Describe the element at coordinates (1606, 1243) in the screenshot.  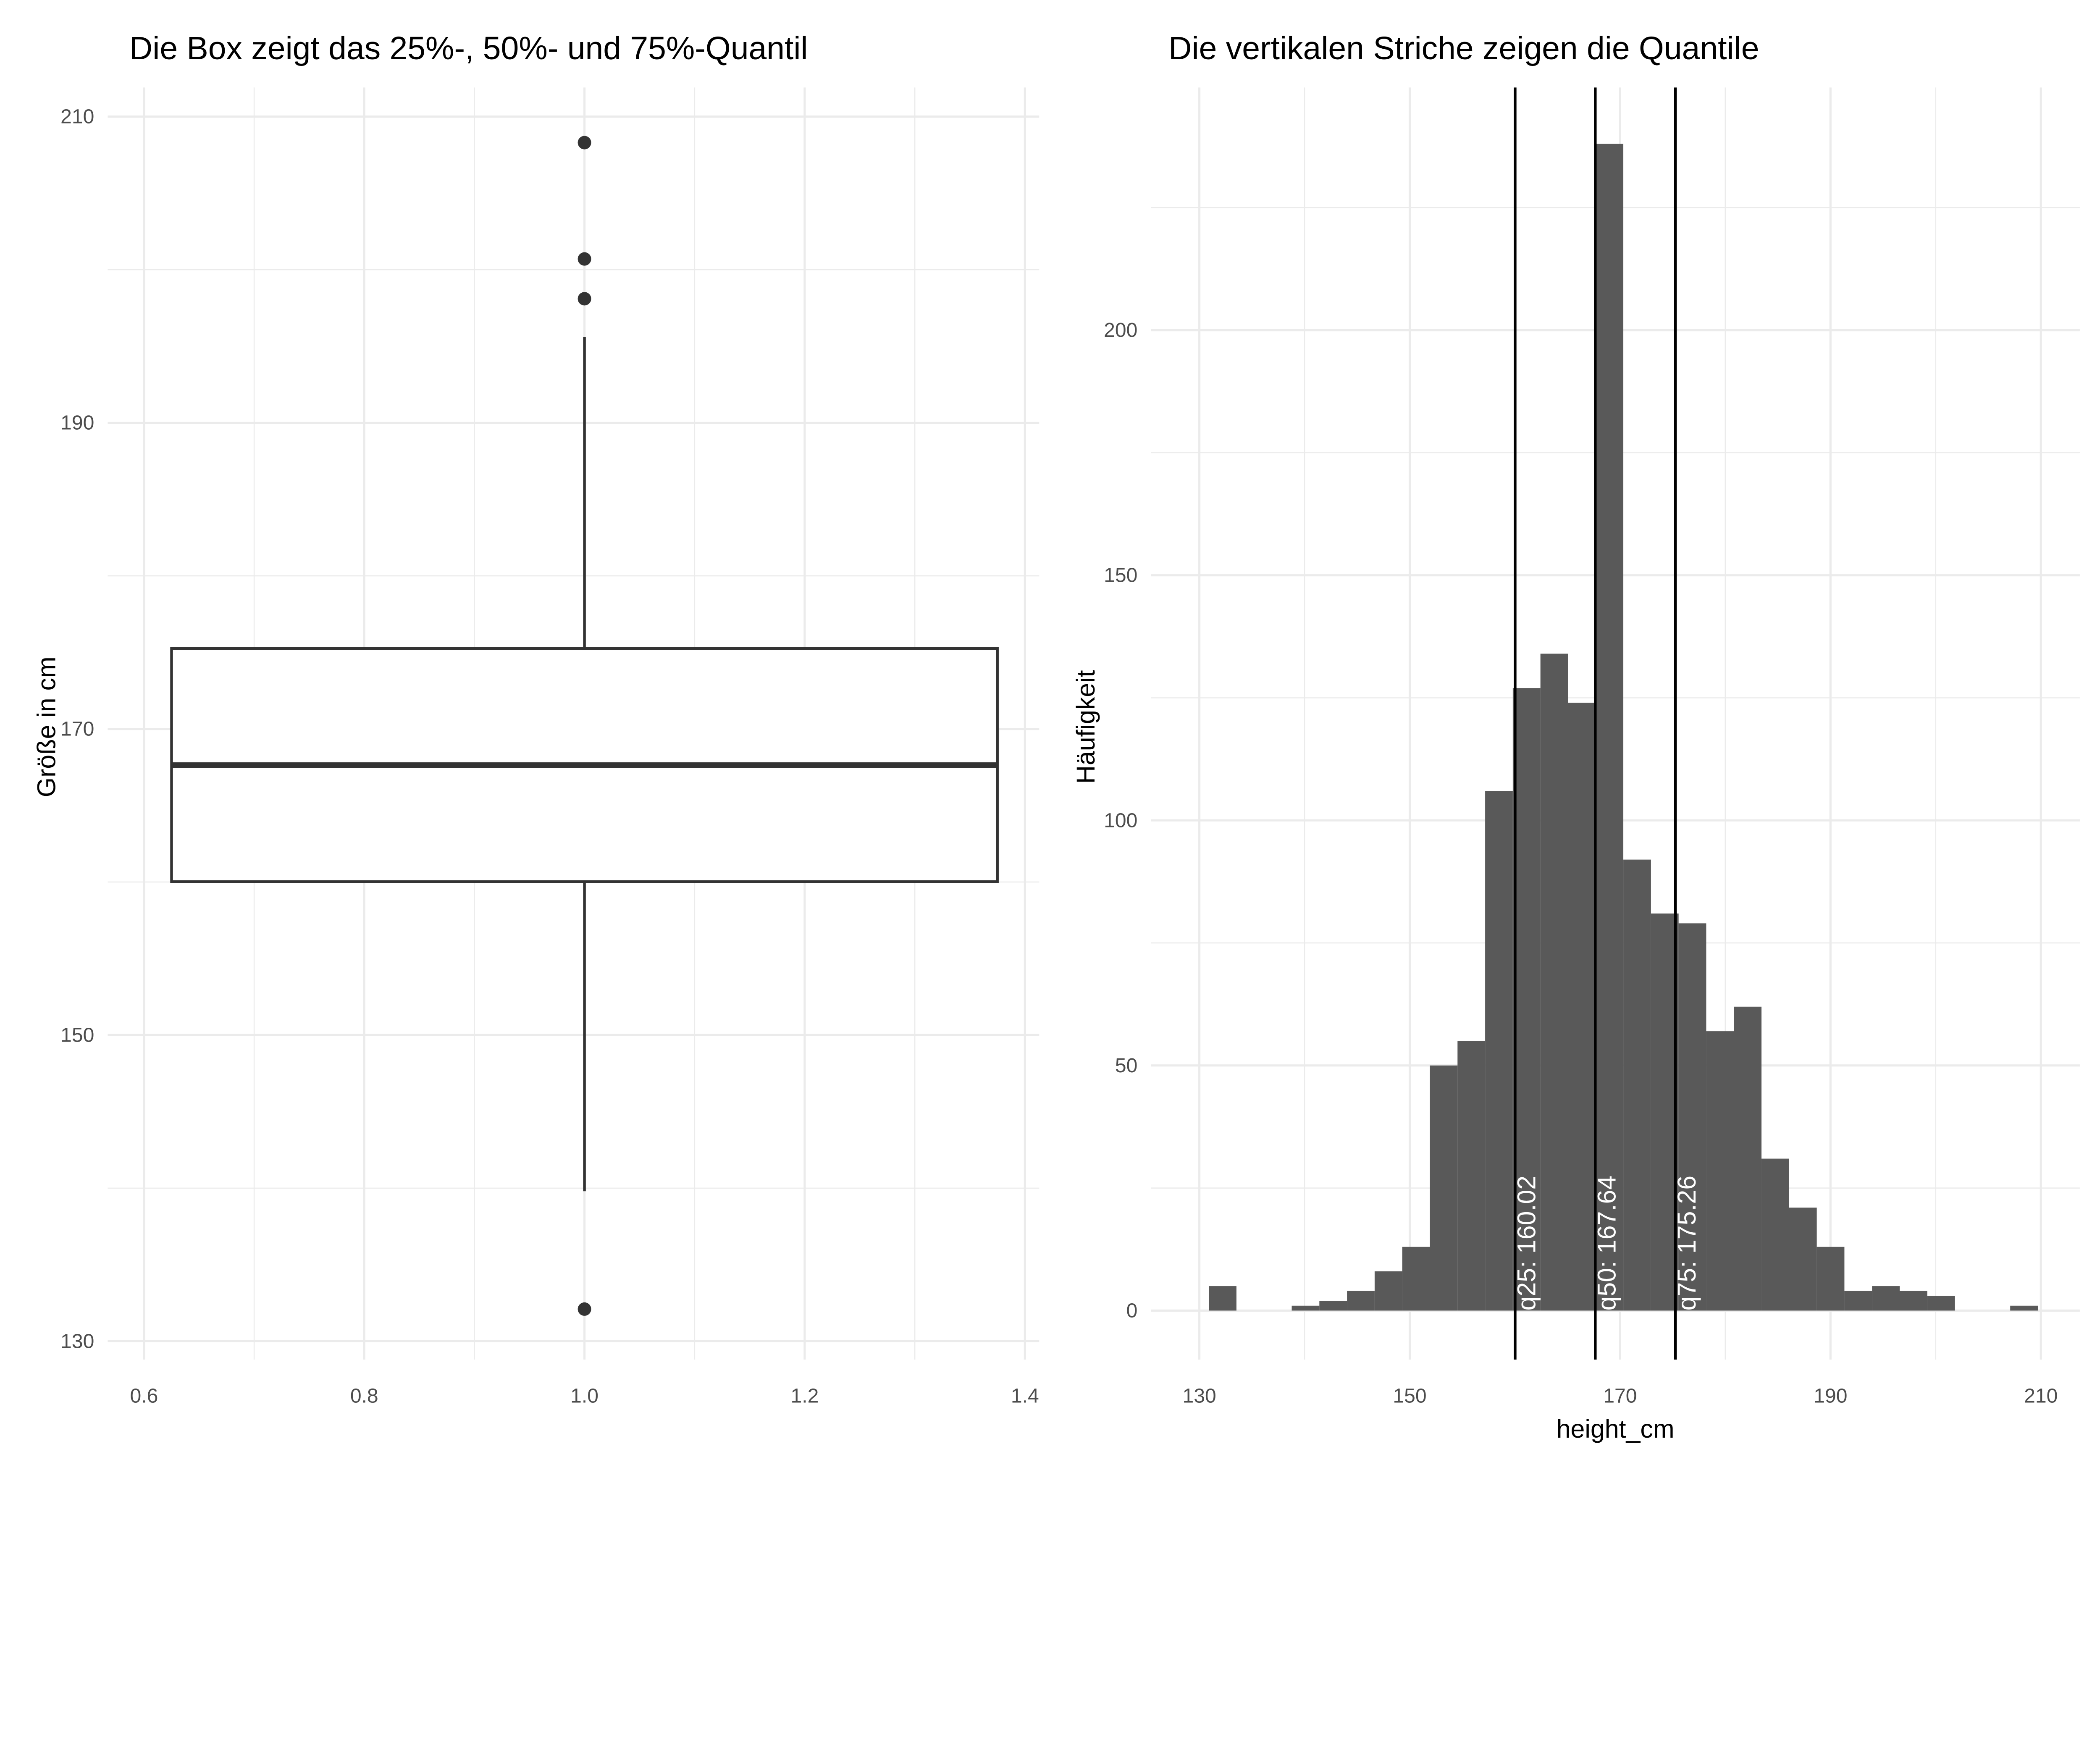
I see `quantile-label: q50: 167.64` at that location.